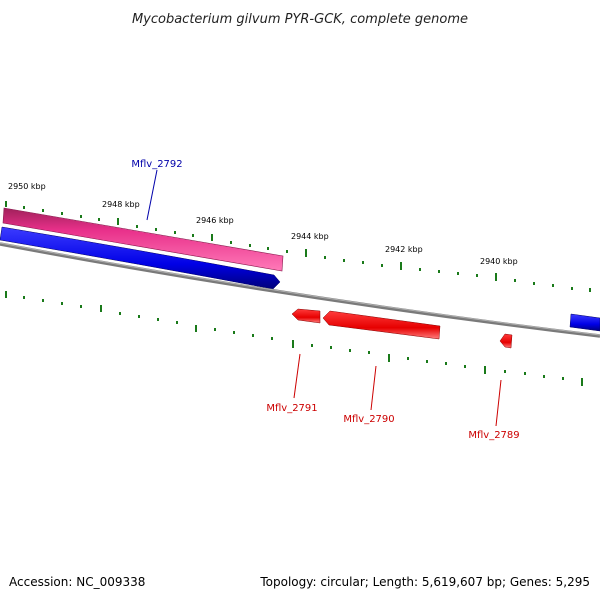  Describe the element at coordinates (77, 582) in the screenshot. I see `accession-text: Accession: NC_009338` at that location.